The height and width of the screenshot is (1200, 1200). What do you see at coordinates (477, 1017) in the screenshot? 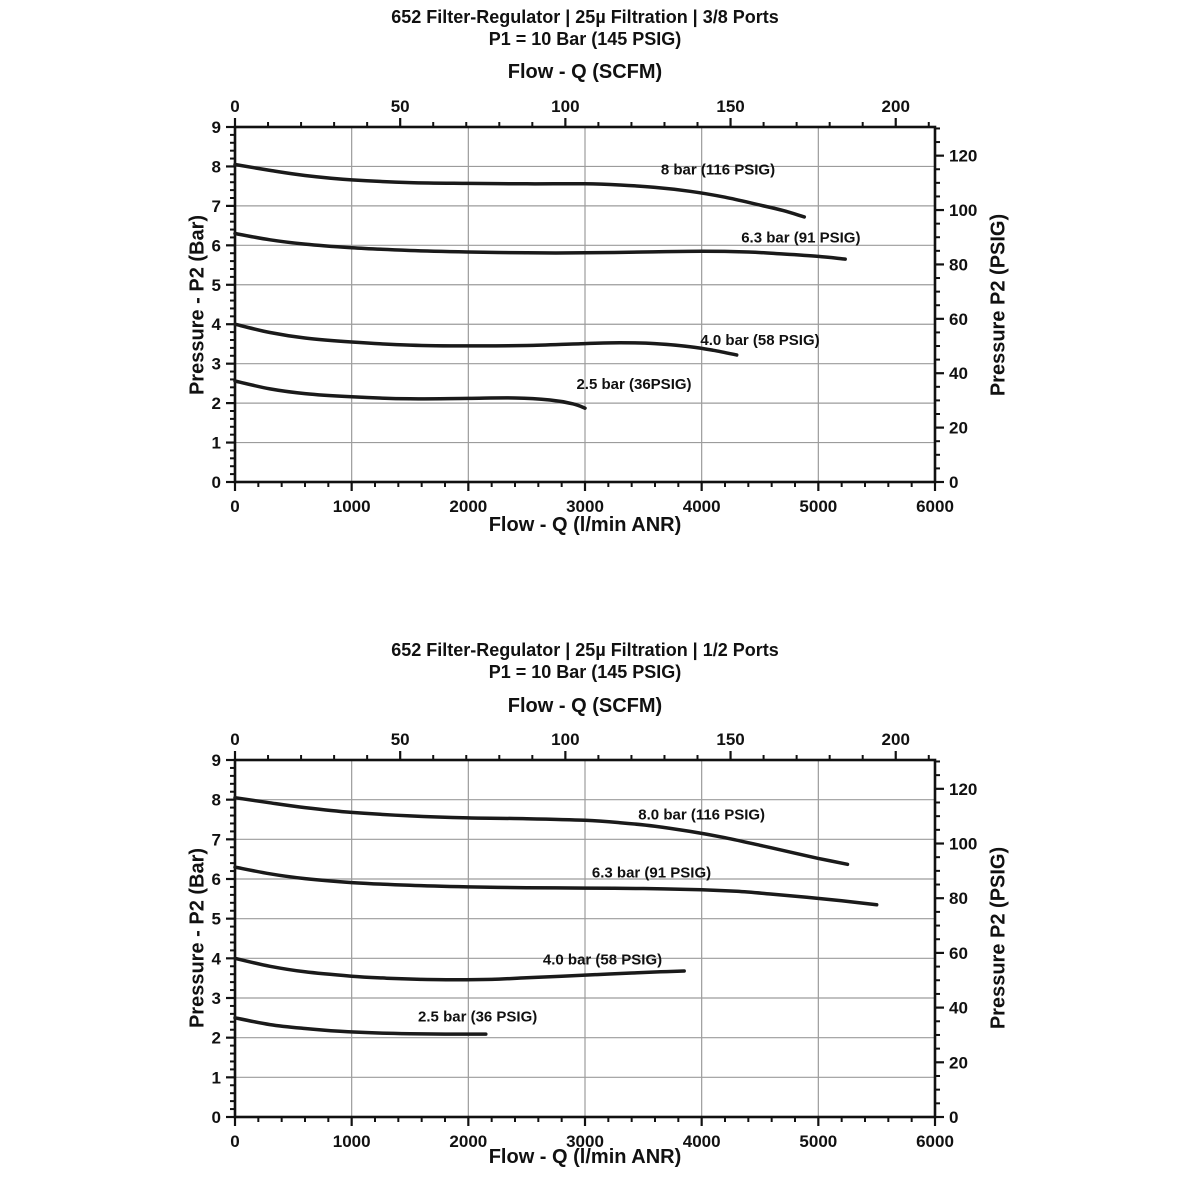
I see `curve-label: 2.5 bar (36 PSIG)` at bounding box center [477, 1017].